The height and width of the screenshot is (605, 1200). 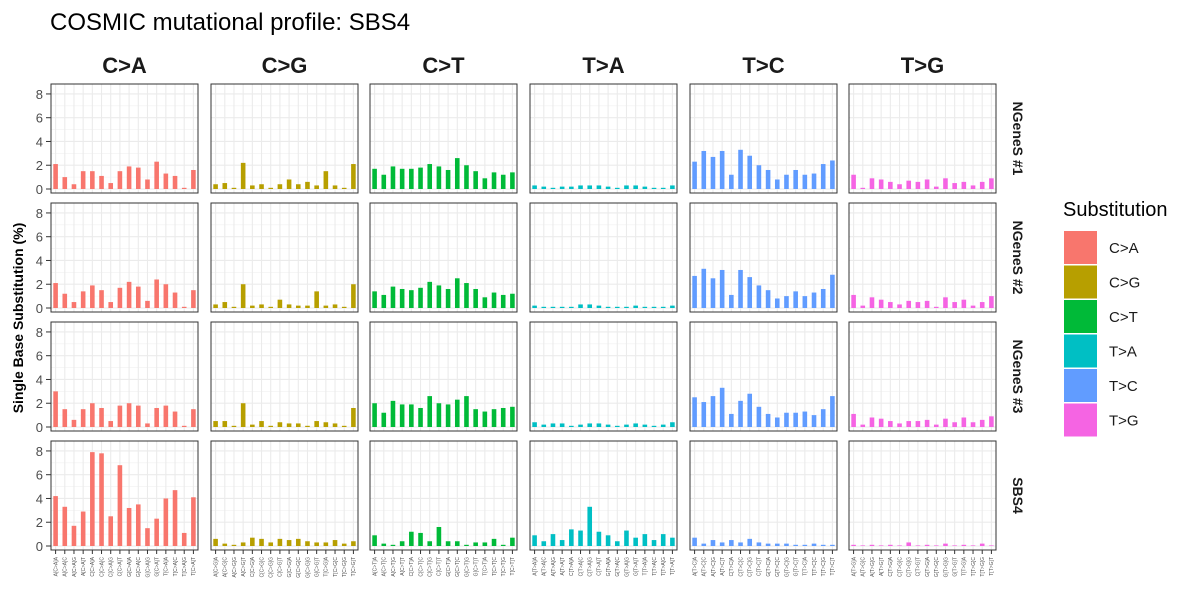 What do you see at coordinates (741, 567) in the screenshot?
I see `x-tick-label: C[T>C]C` at bounding box center [741, 567].